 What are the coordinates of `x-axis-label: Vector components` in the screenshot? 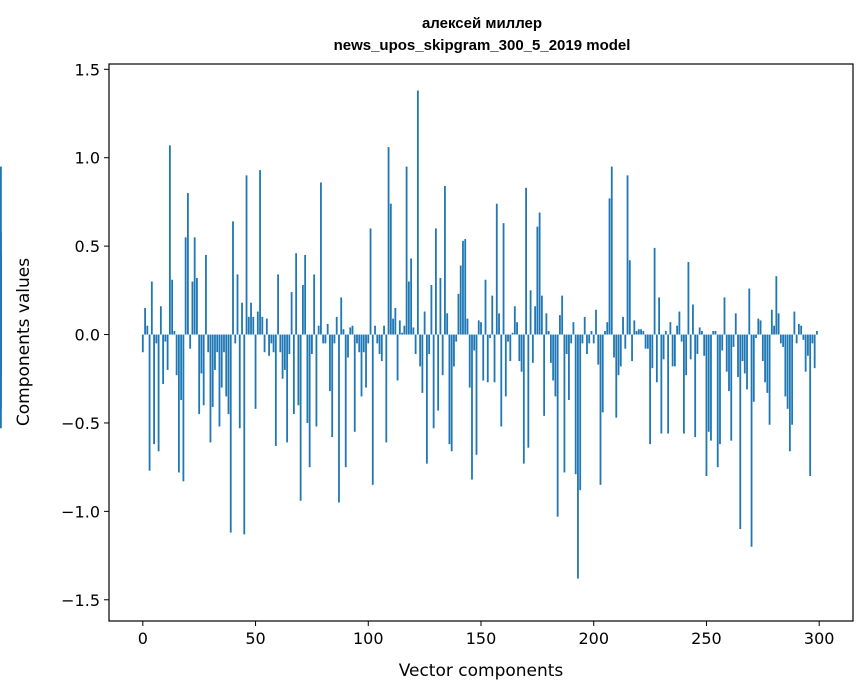 It's located at (481, 671).